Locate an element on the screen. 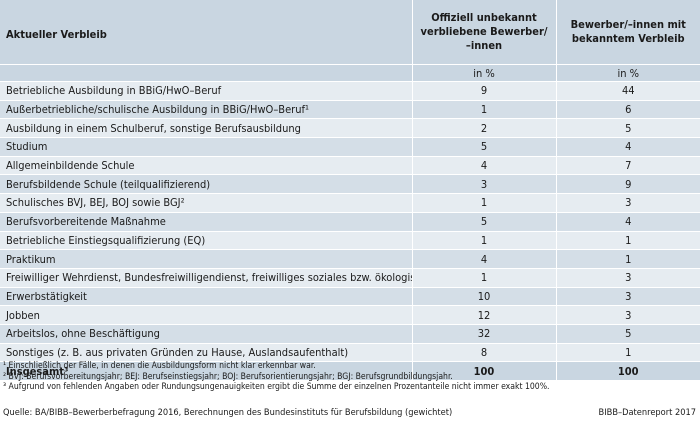 This screenshot has height=428, width=700. row-label: Allgemeinbildende Schule is located at coordinates (206, 165).